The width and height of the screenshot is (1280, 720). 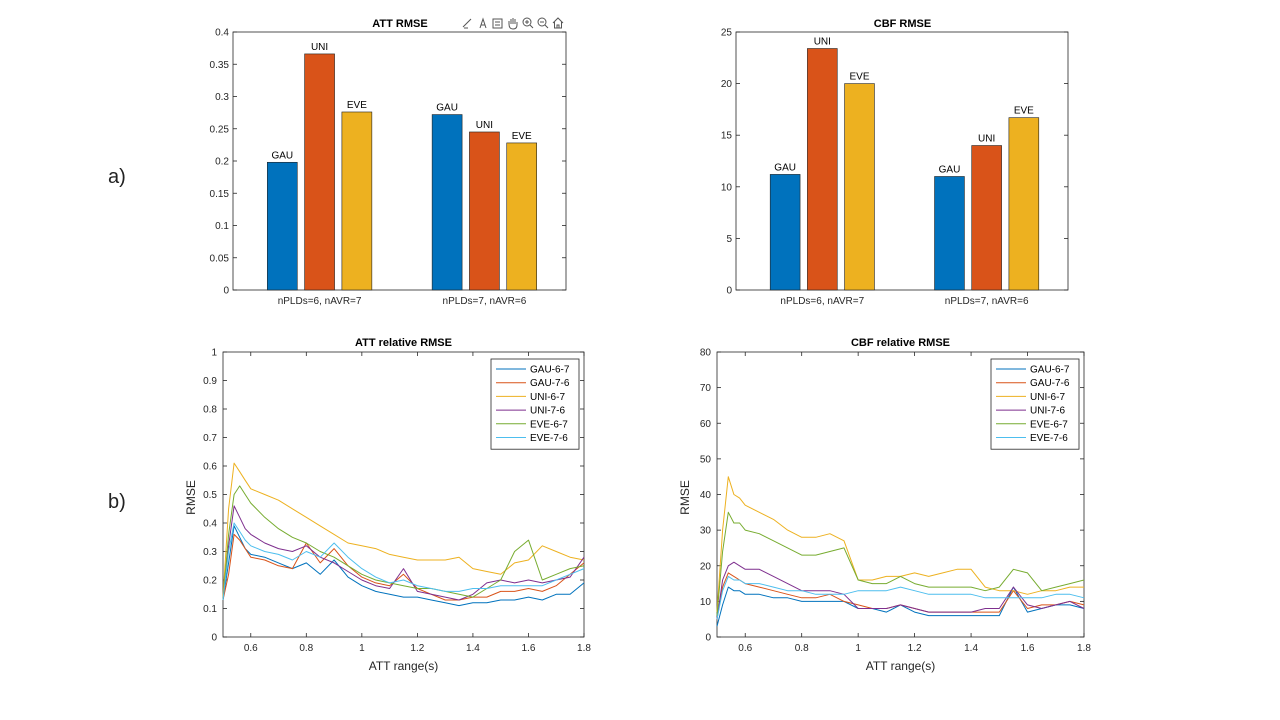 What do you see at coordinates (214, 353) in the screenshot?
I see `ytick-label: 1` at bounding box center [214, 353].